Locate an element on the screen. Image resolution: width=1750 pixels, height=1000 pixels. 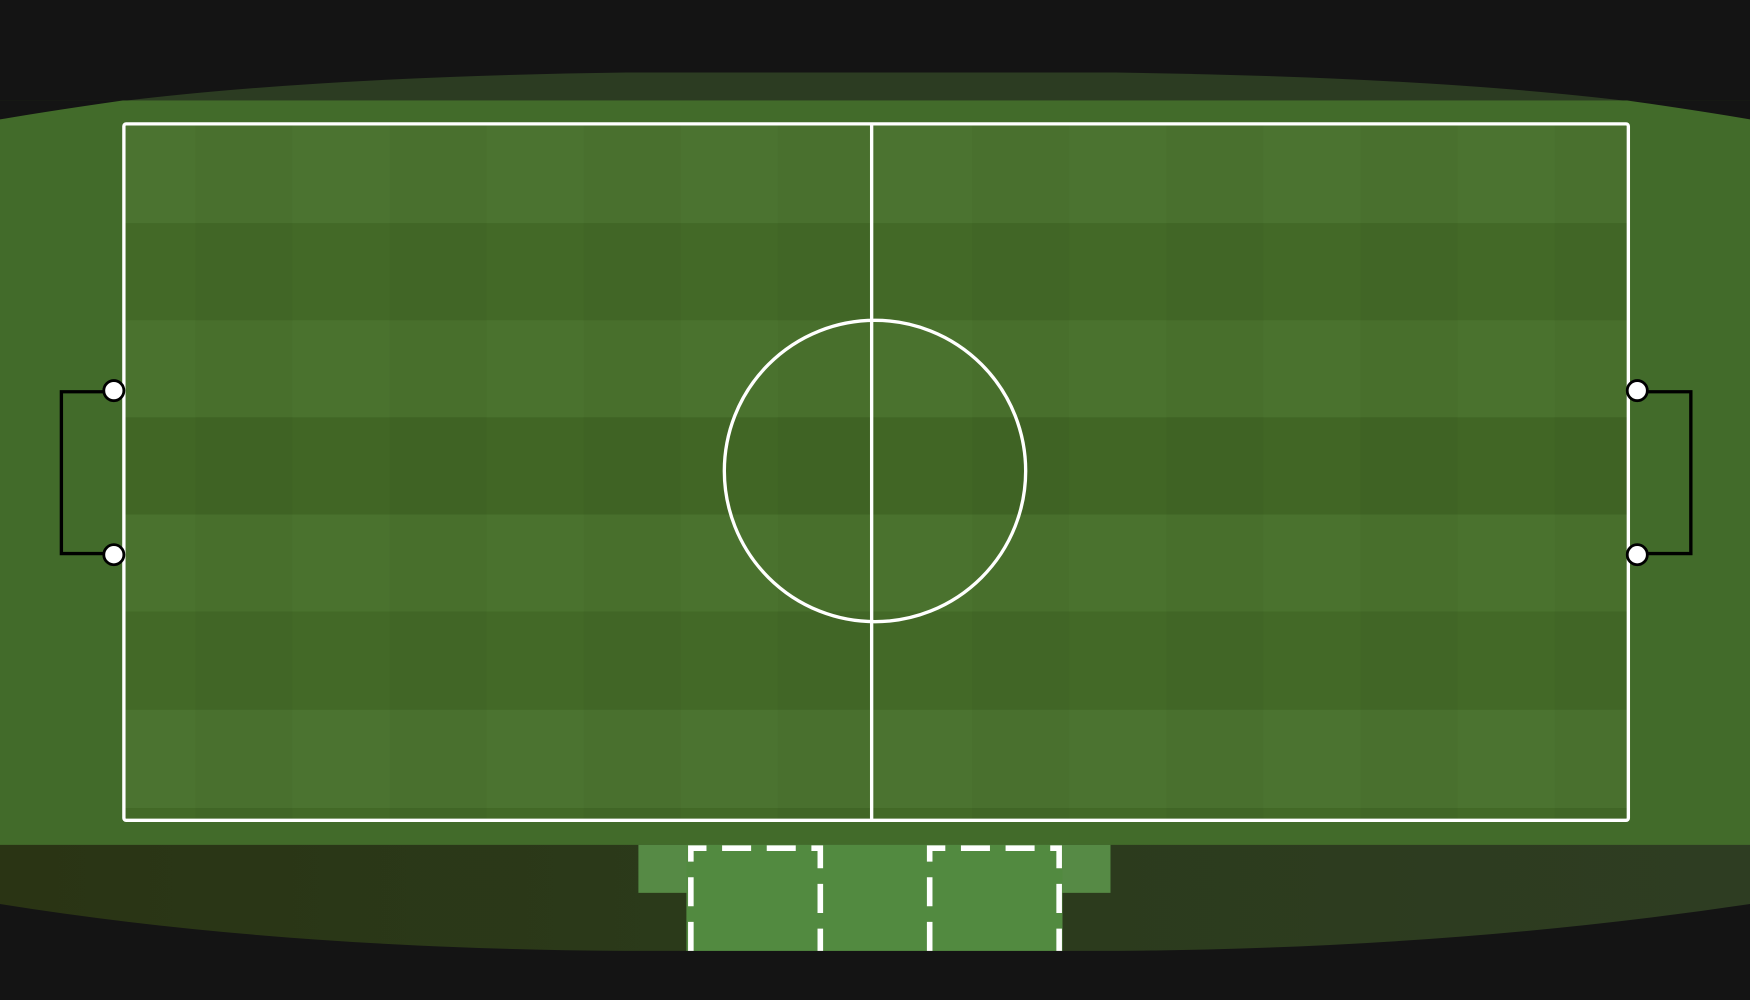
bench-box-right is located at coordinates (994, 898).